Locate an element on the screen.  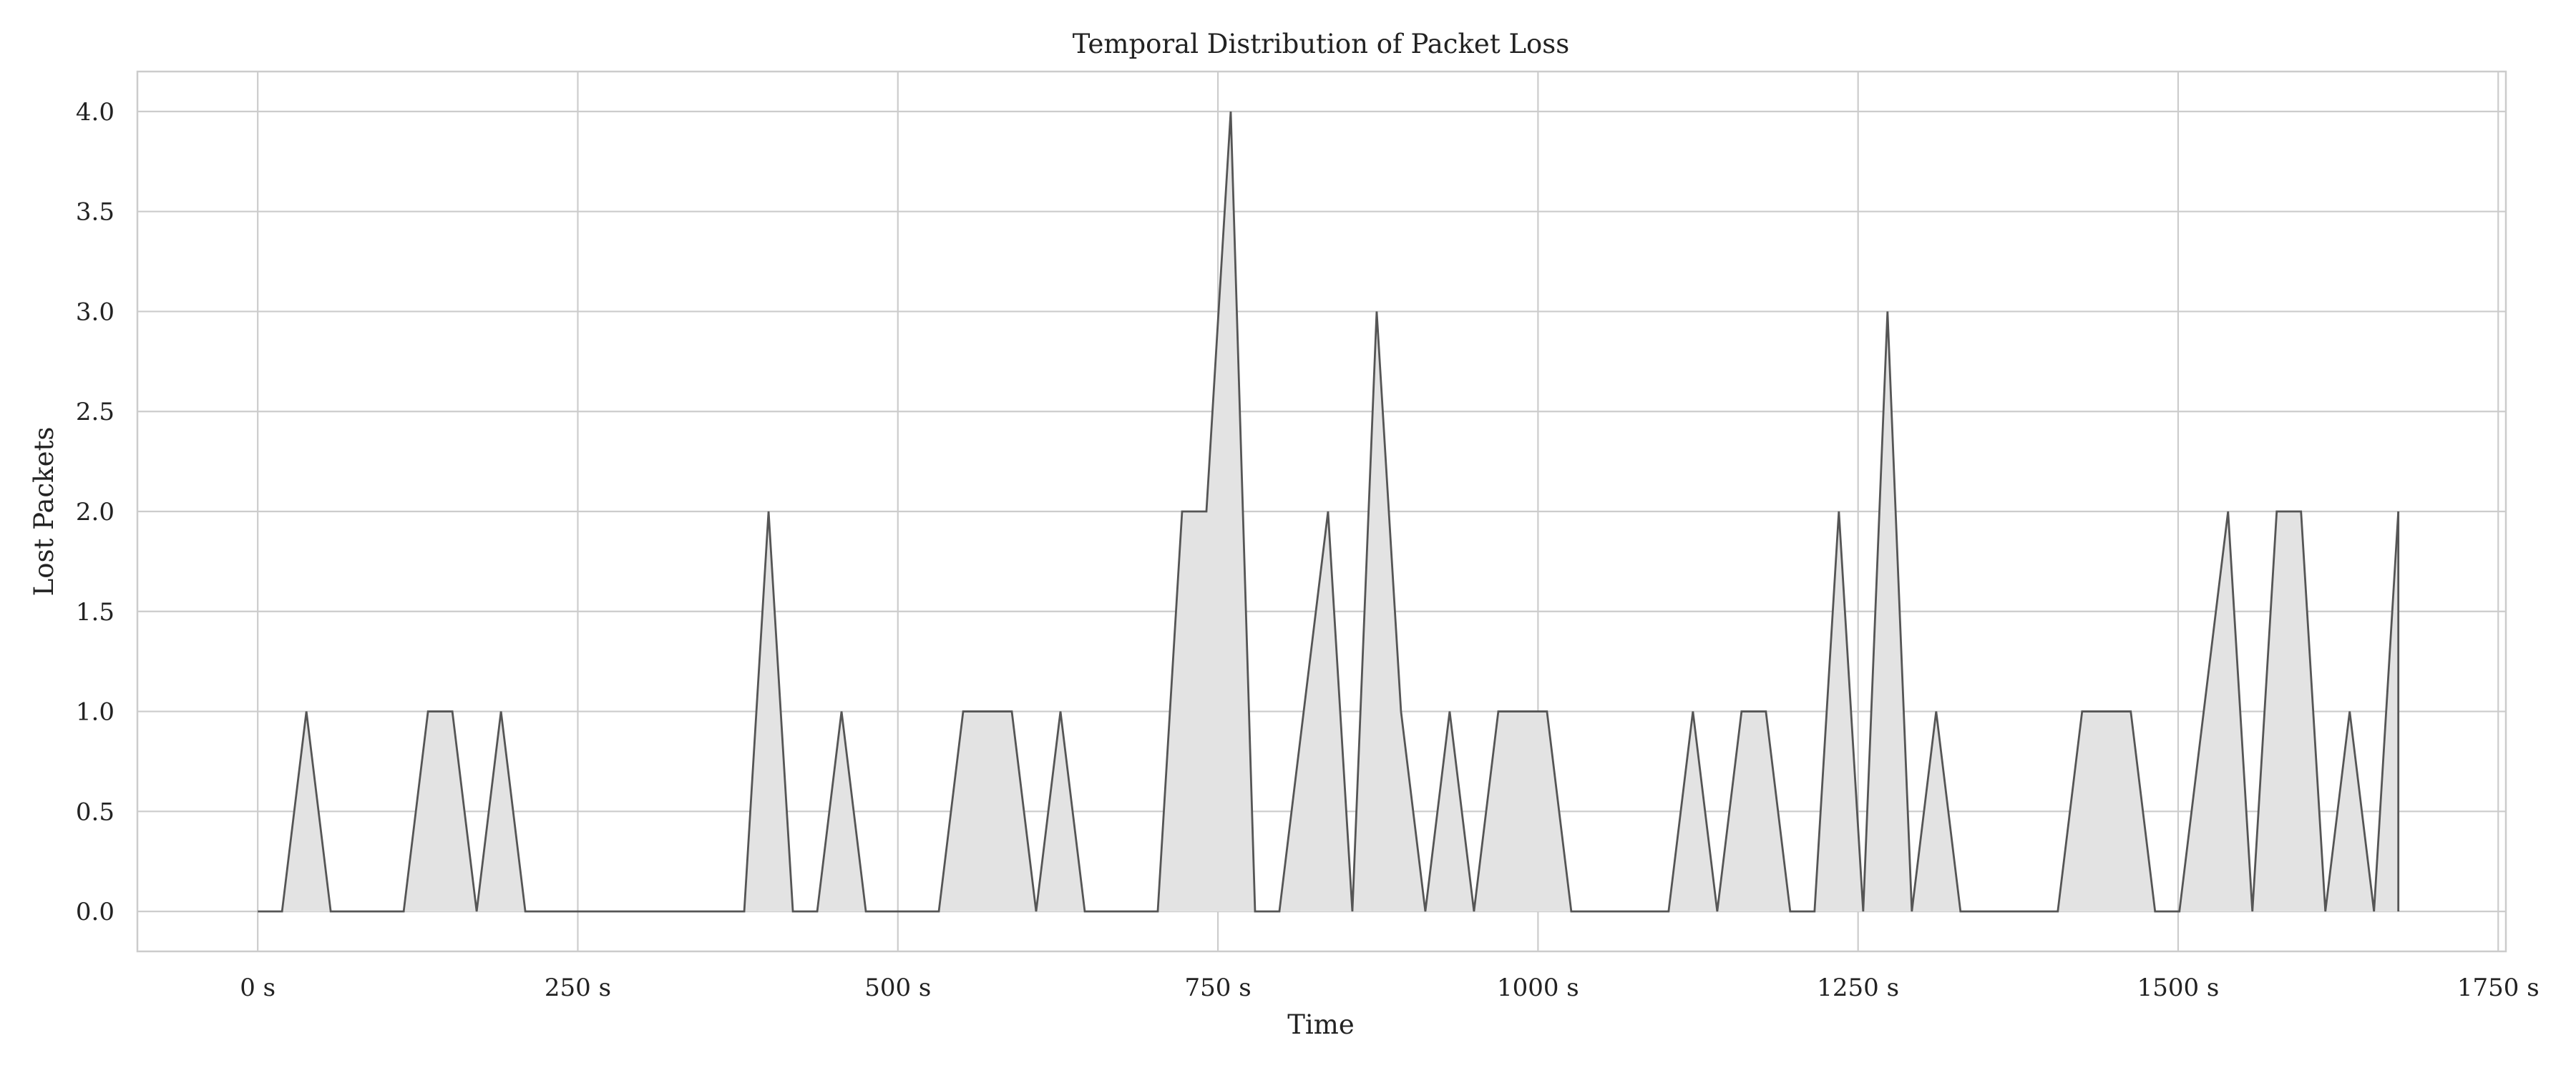
x-tick-label: 750 s is located at coordinates (1217, 988).